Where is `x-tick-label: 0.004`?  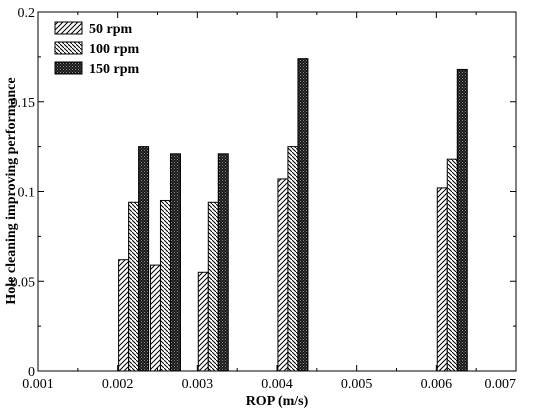
x-tick-label: 0.004 is located at coordinates (277, 384).